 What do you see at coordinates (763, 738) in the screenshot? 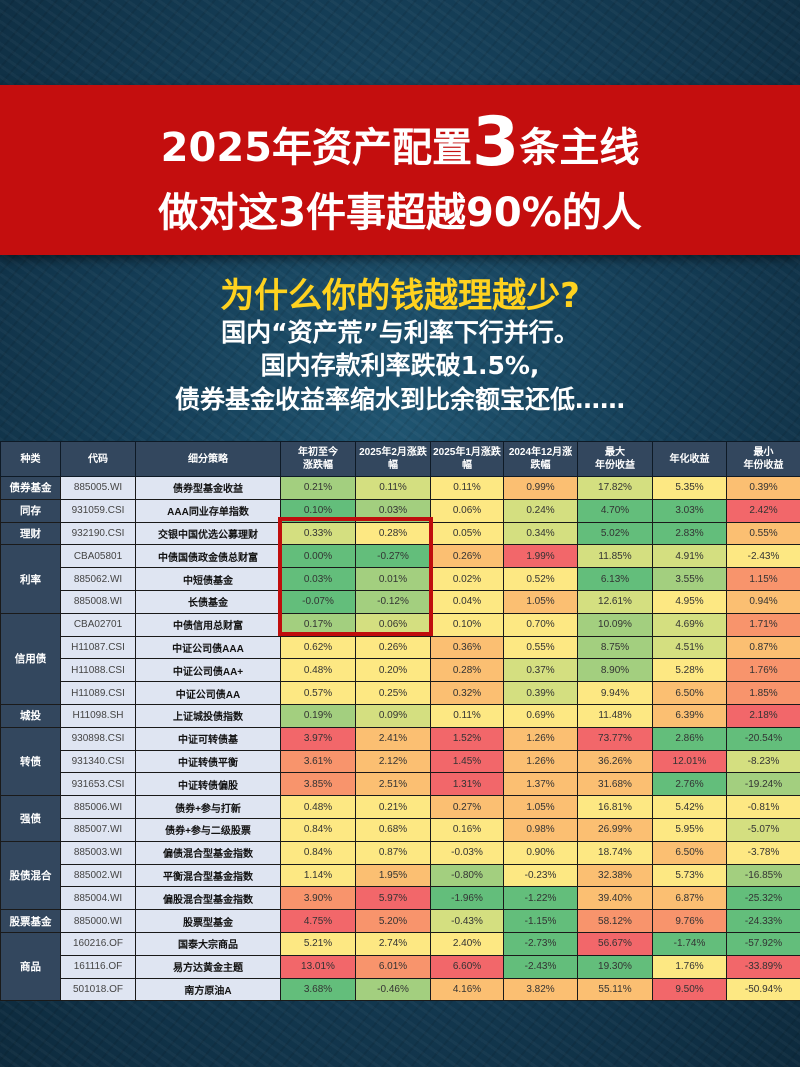
I see `value-cell: -20.54%` at bounding box center [763, 738].